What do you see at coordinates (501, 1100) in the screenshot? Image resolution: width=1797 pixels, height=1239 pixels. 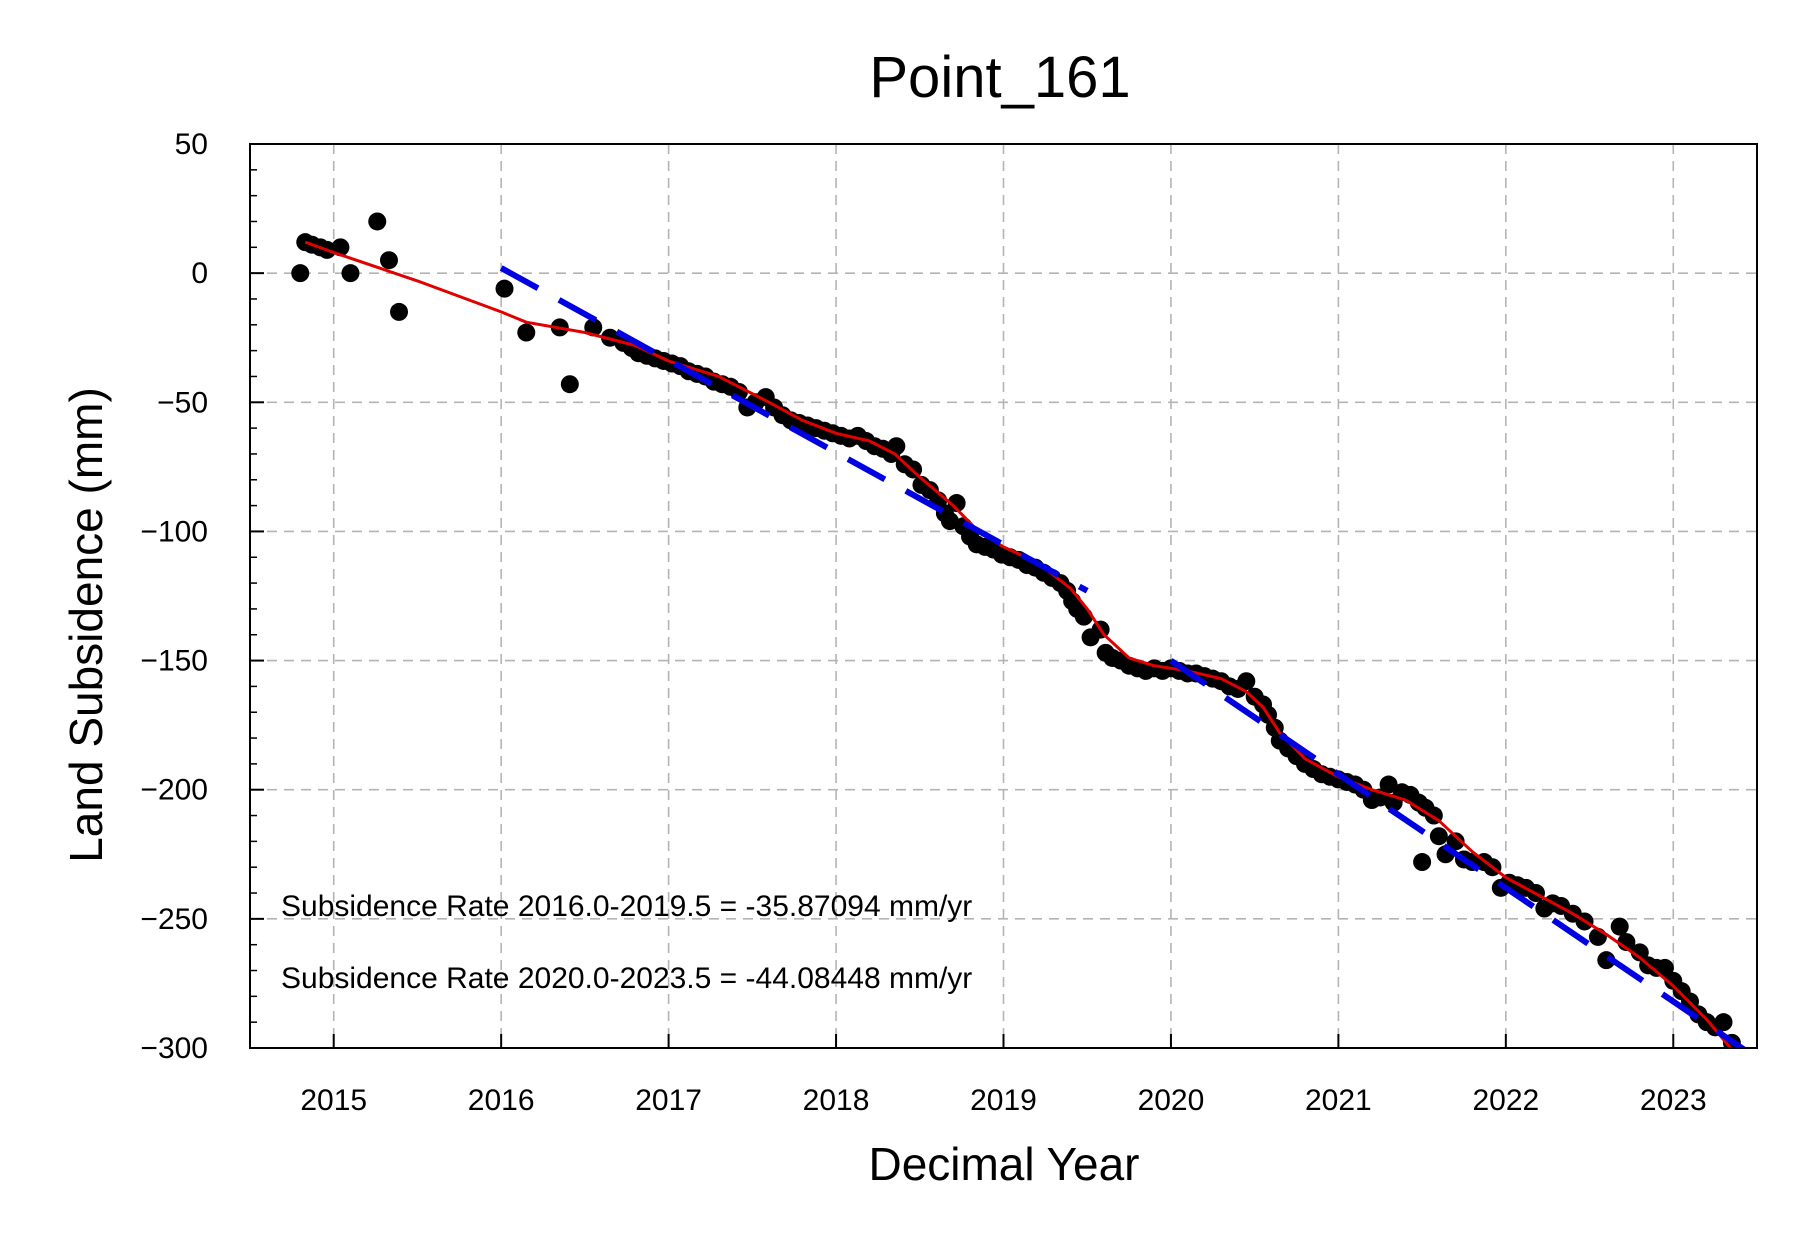 I see `x-tick-label: 2016` at bounding box center [501, 1100].